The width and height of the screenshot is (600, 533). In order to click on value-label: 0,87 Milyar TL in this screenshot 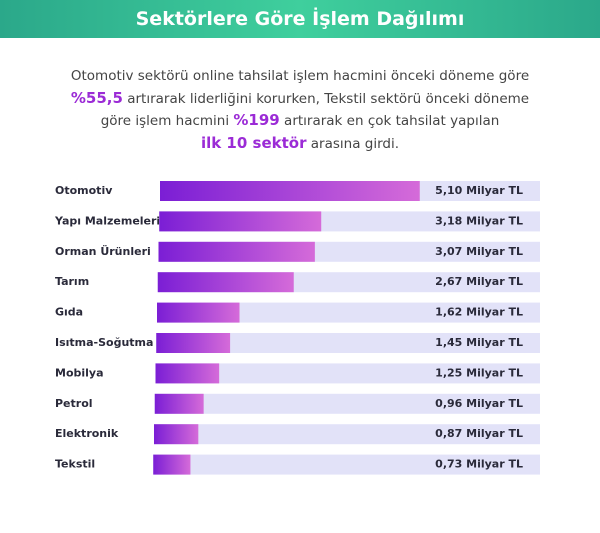, I will do `click(479, 433)`.